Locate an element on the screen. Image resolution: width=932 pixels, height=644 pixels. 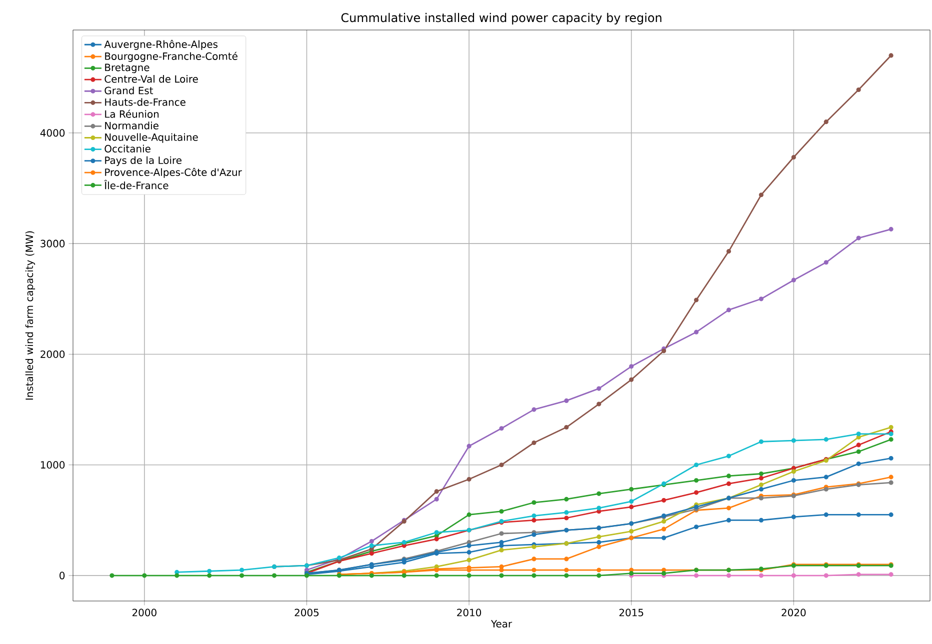
legend-label: Nouvelle-Aquitaine is located at coordinates (151, 138).